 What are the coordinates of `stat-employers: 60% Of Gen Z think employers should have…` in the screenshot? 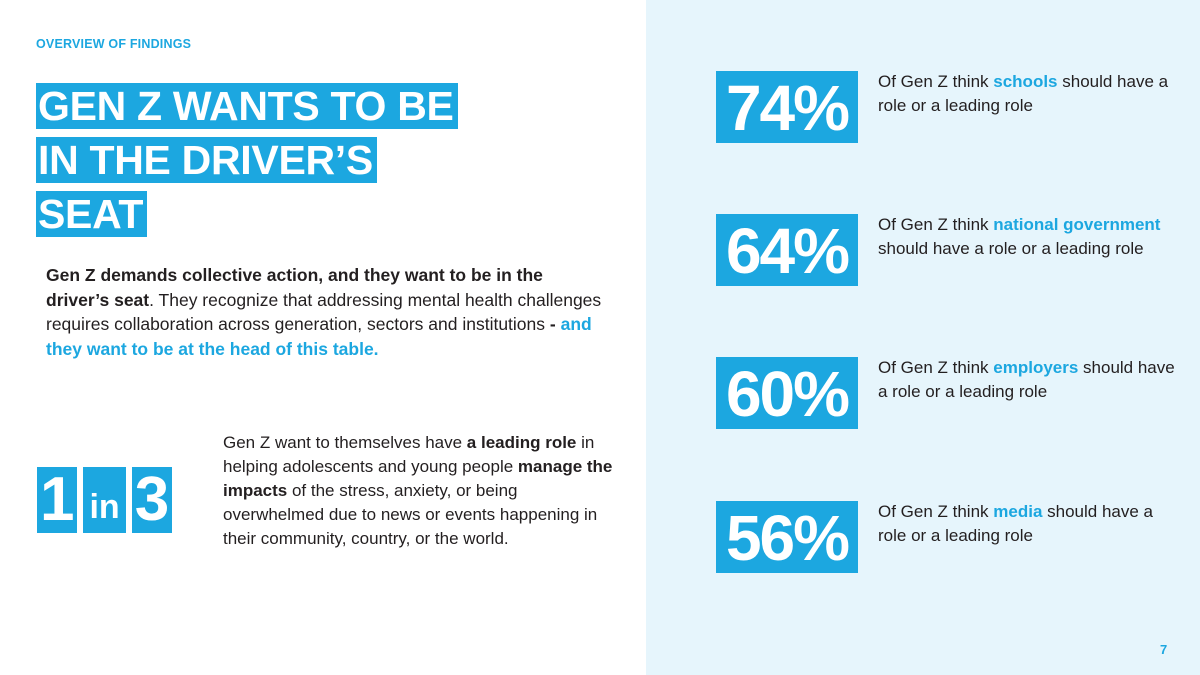 It's located at (951, 394).